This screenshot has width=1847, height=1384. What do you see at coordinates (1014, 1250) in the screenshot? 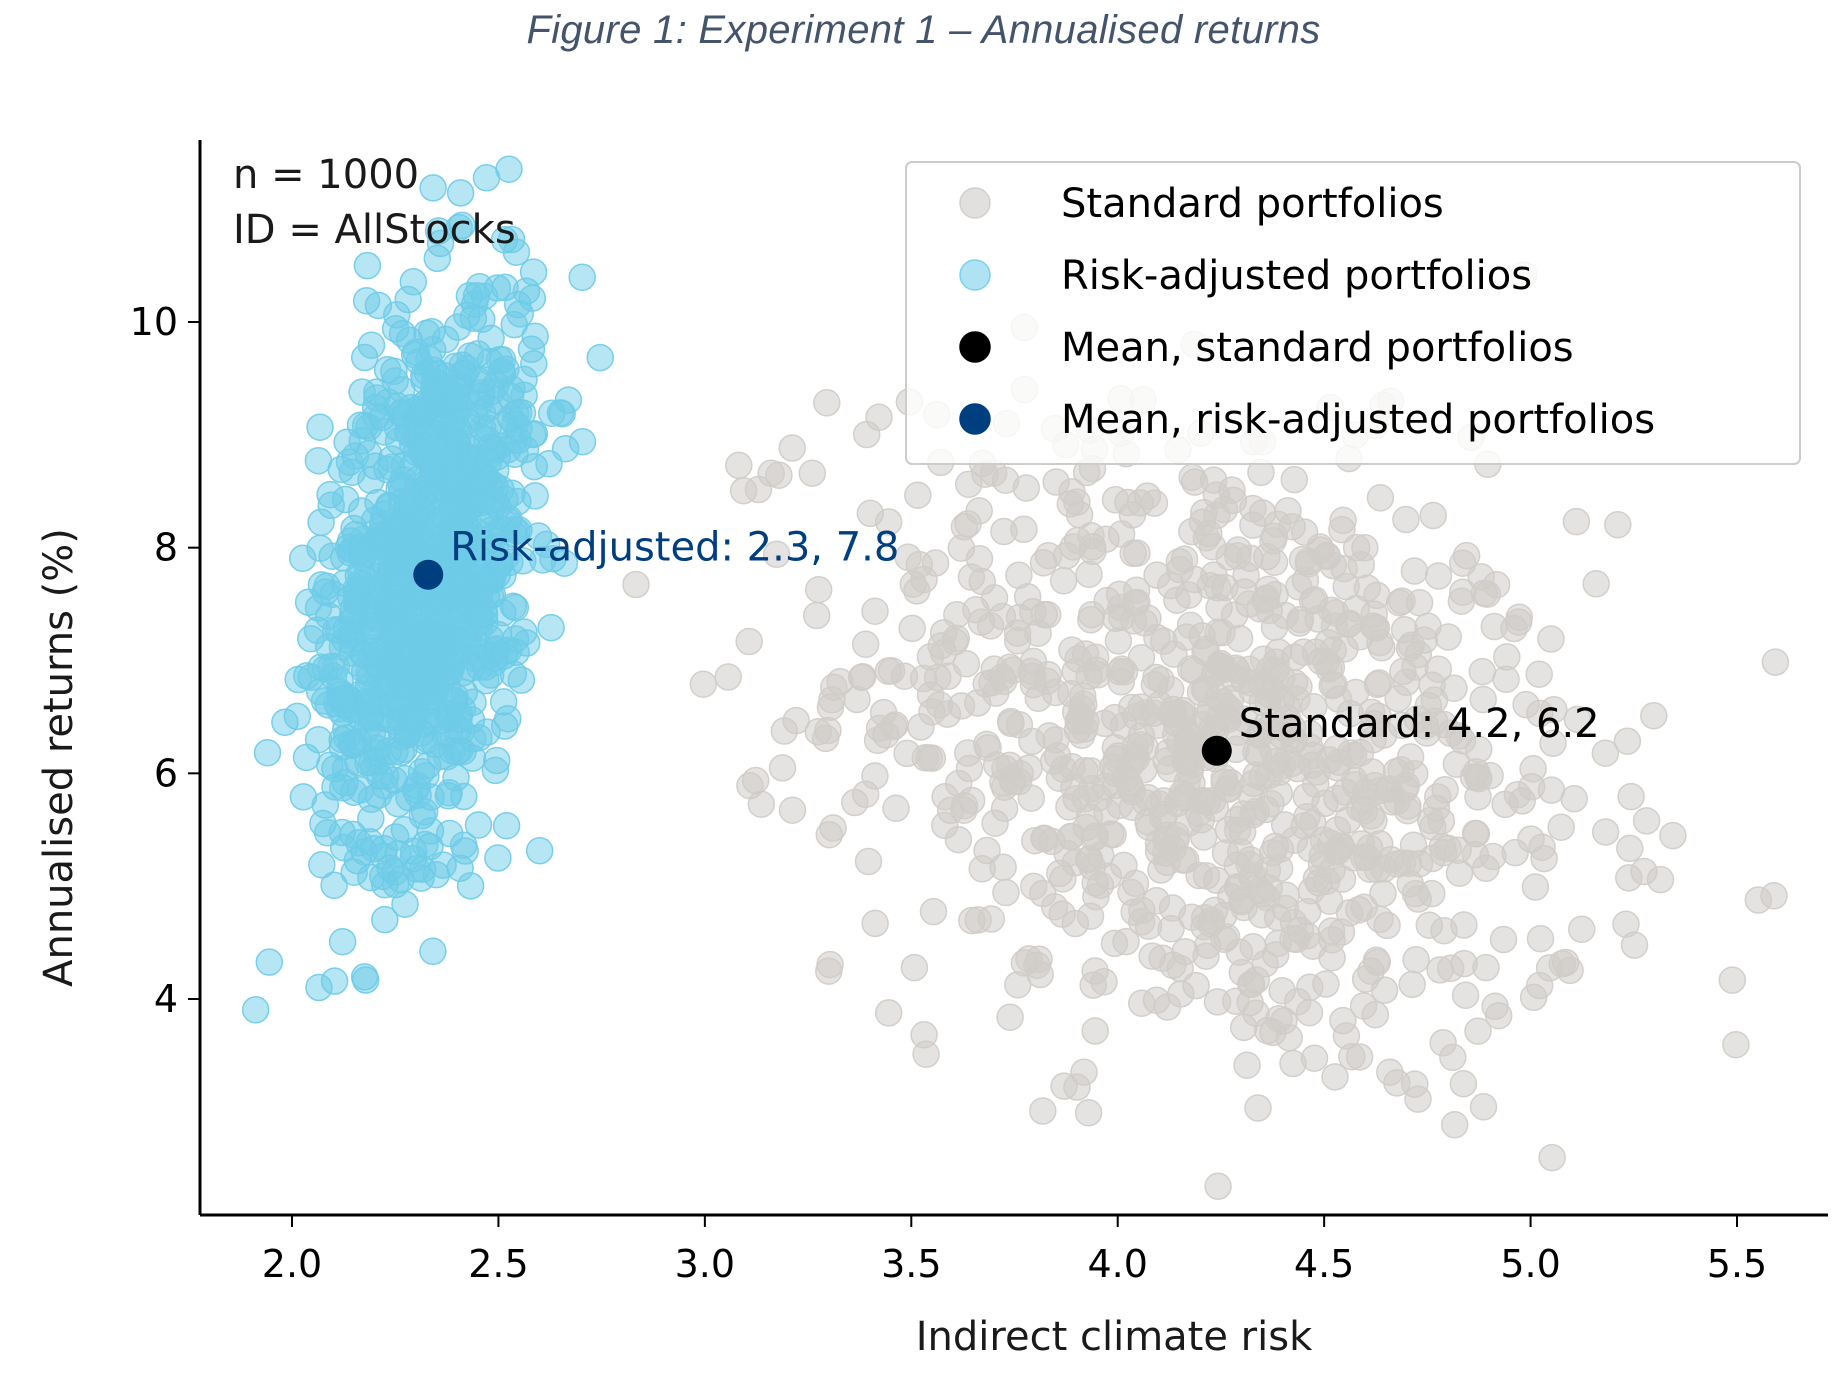
I see `x-axis-ticks: 2.0 2.5 3.0 3.5 4.0 4.5 5.0 5.5` at bounding box center [1014, 1250].